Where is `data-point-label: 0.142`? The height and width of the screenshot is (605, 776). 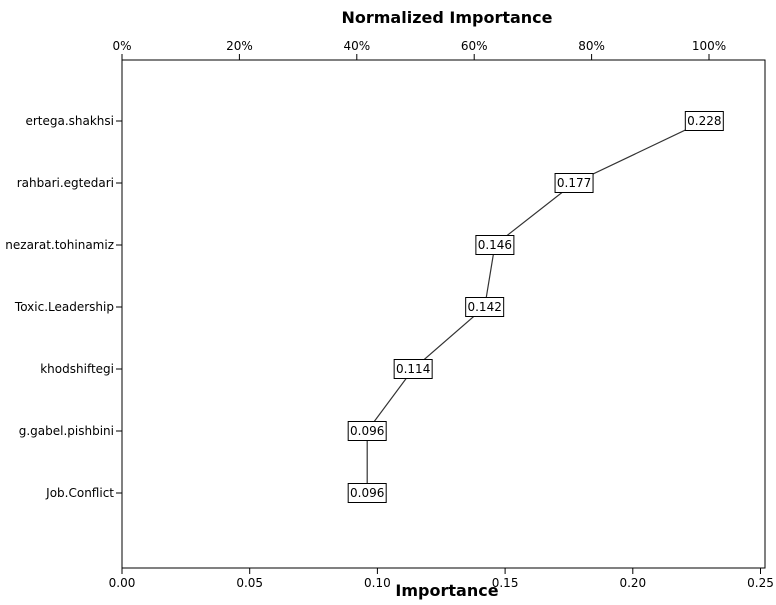 data-point-label: 0.142 is located at coordinates (484, 307).